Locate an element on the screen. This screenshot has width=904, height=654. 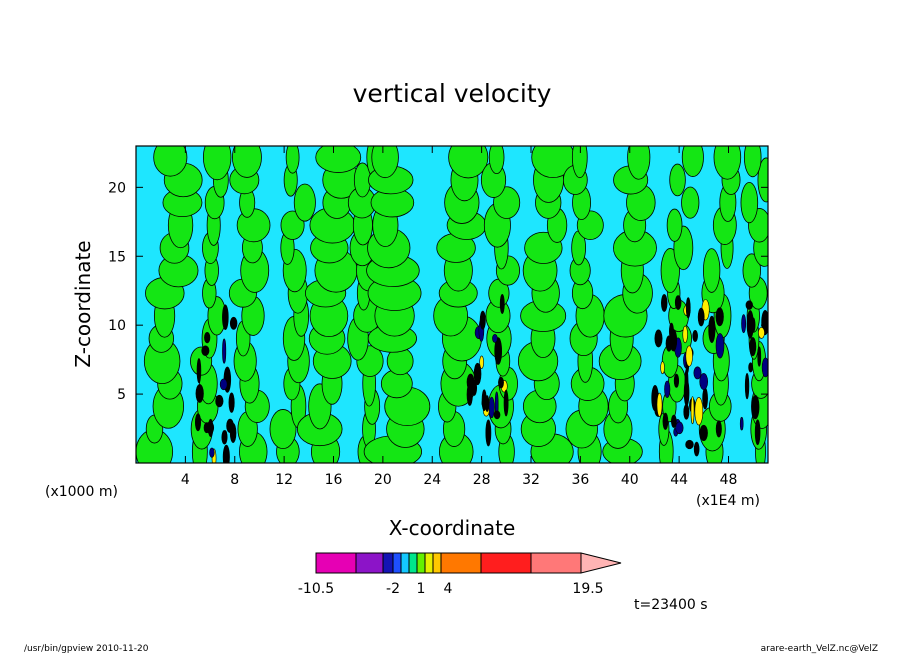
footer-right: arare-earth_VelZ.nc@VelZ is located at coordinates (819, 649).